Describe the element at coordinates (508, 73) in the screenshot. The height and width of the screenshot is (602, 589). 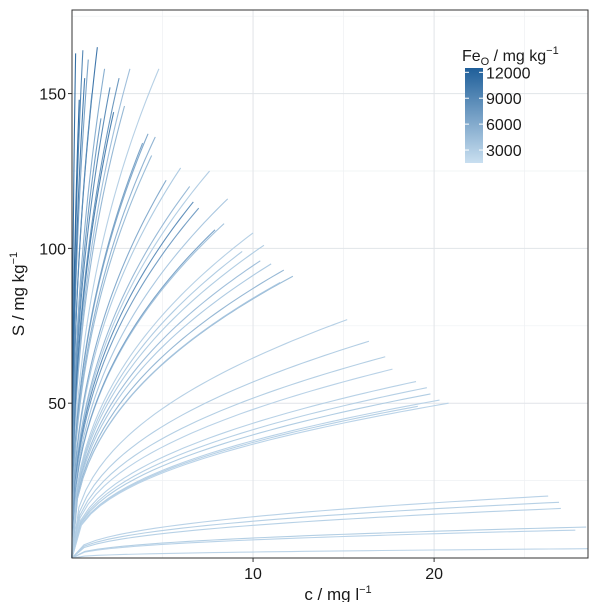
I see `legend-label: 12000` at that location.